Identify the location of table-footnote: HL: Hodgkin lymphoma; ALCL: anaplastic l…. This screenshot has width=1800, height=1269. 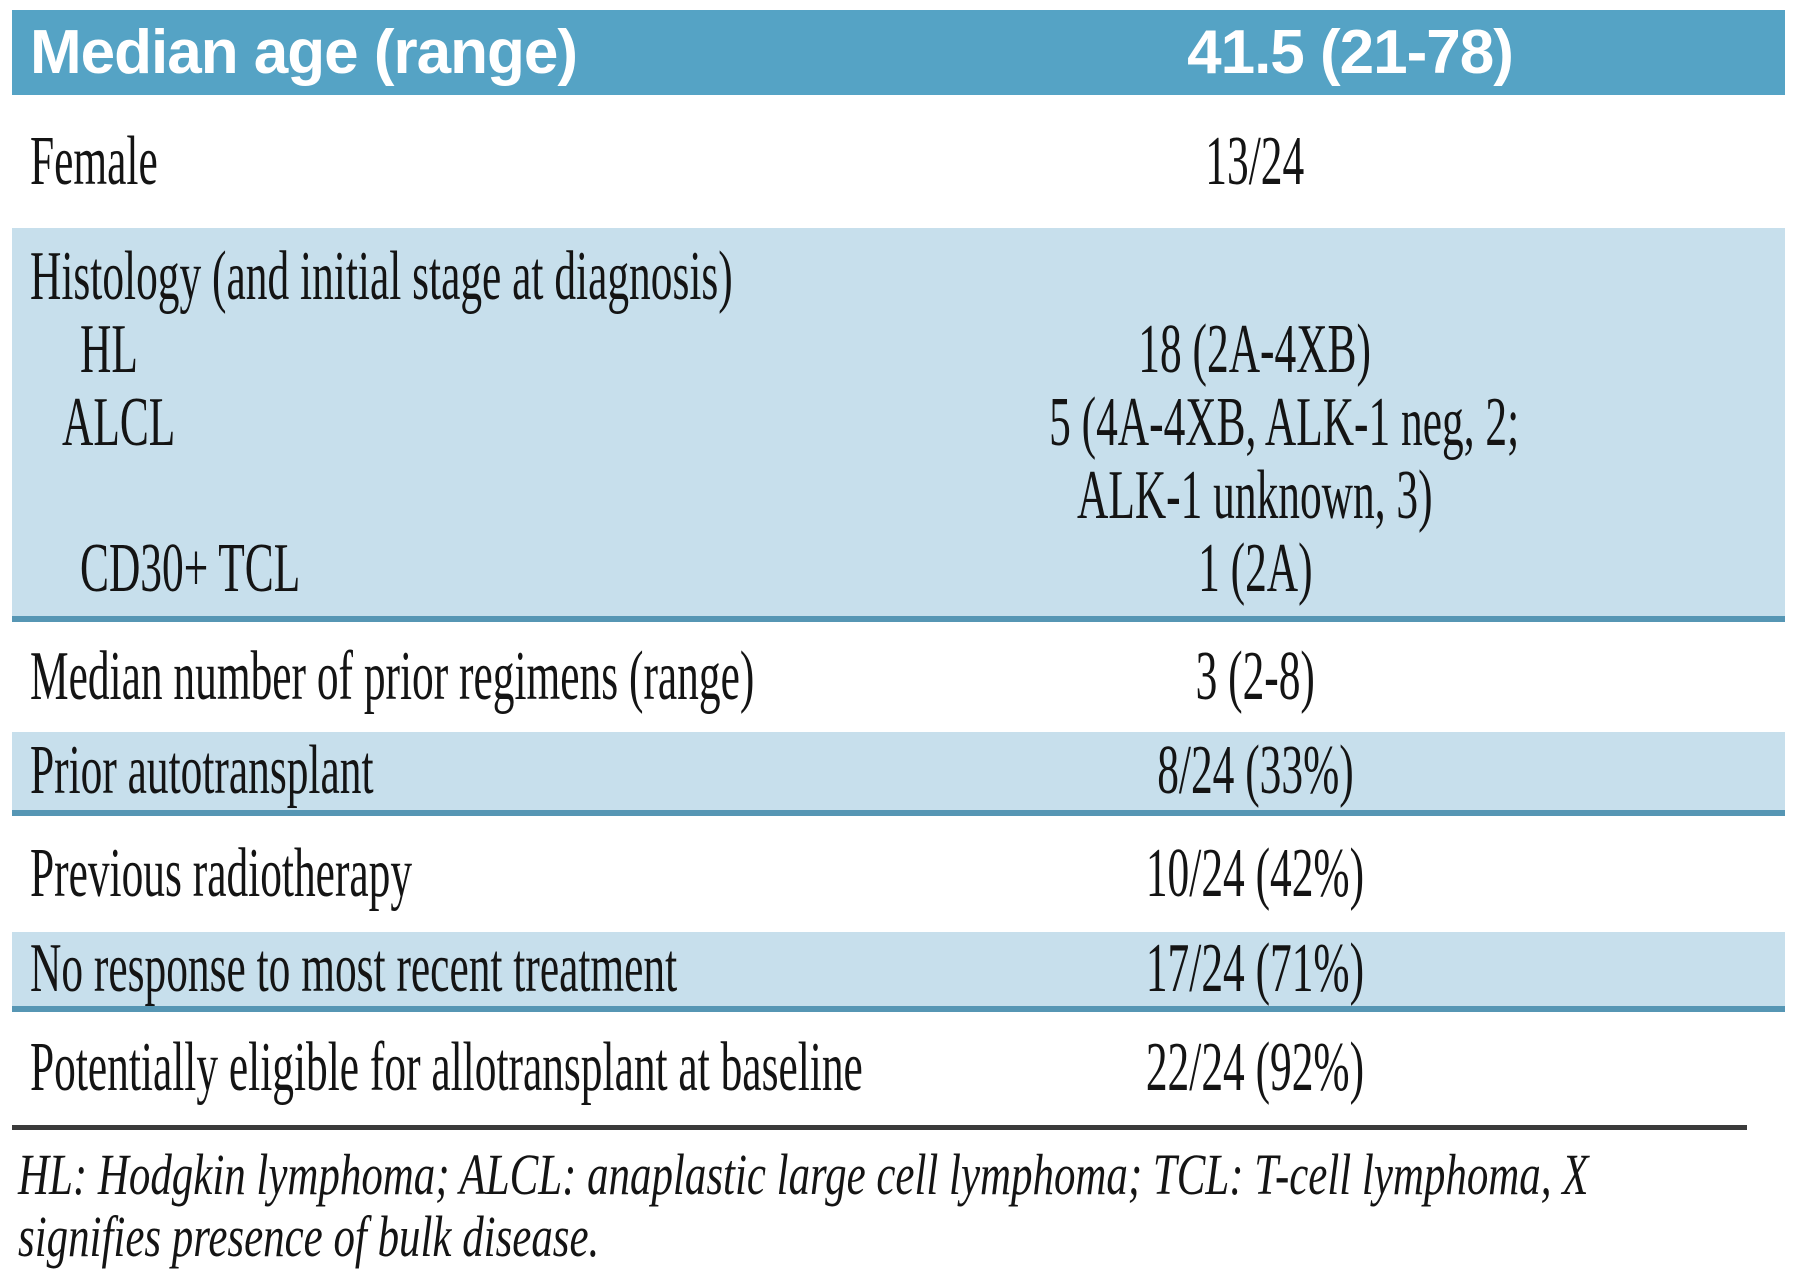
(898, 1199).